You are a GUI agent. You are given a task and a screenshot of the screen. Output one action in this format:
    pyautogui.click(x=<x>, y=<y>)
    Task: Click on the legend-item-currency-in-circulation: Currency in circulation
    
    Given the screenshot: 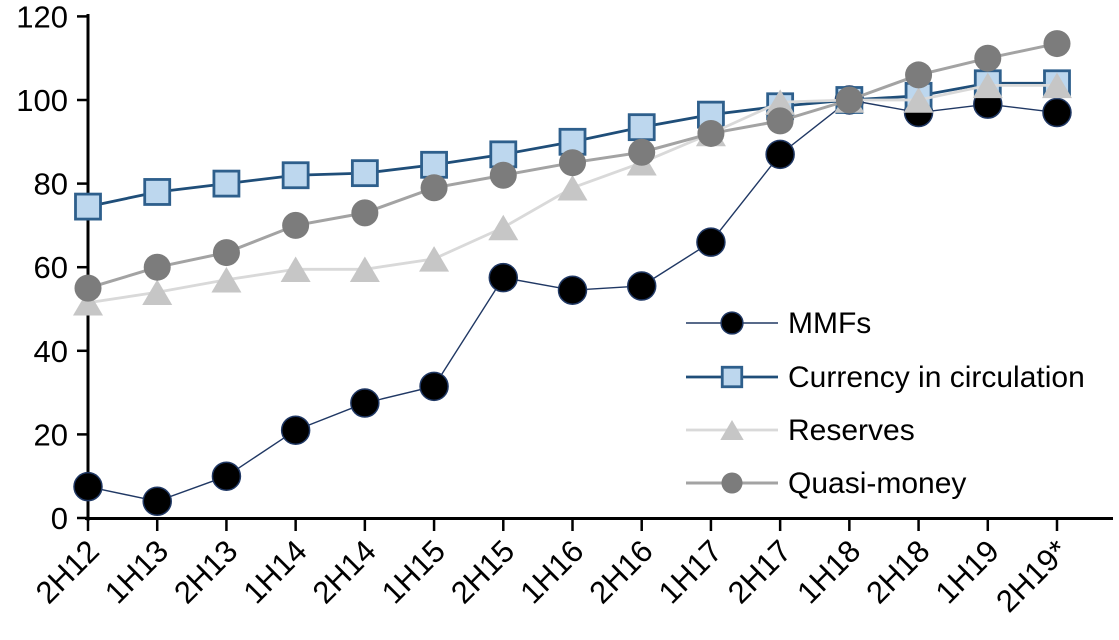 What is the action you would take?
    pyautogui.click(x=885, y=377)
    